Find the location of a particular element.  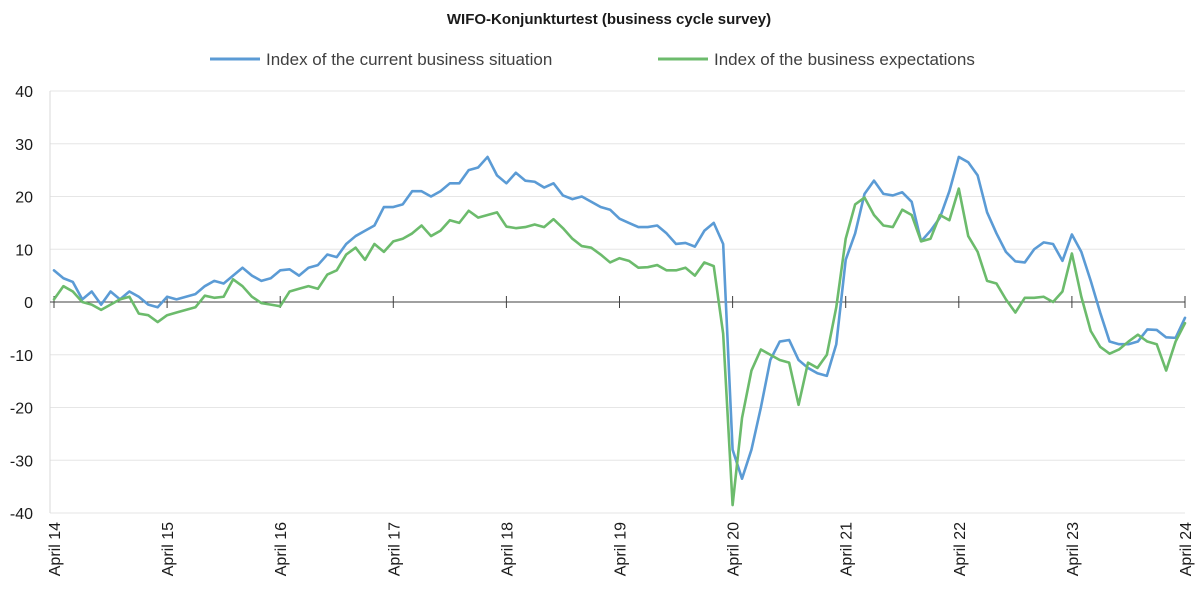

legend-label-current-situation: Index of the current business situation is located at coordinates (409, 59).